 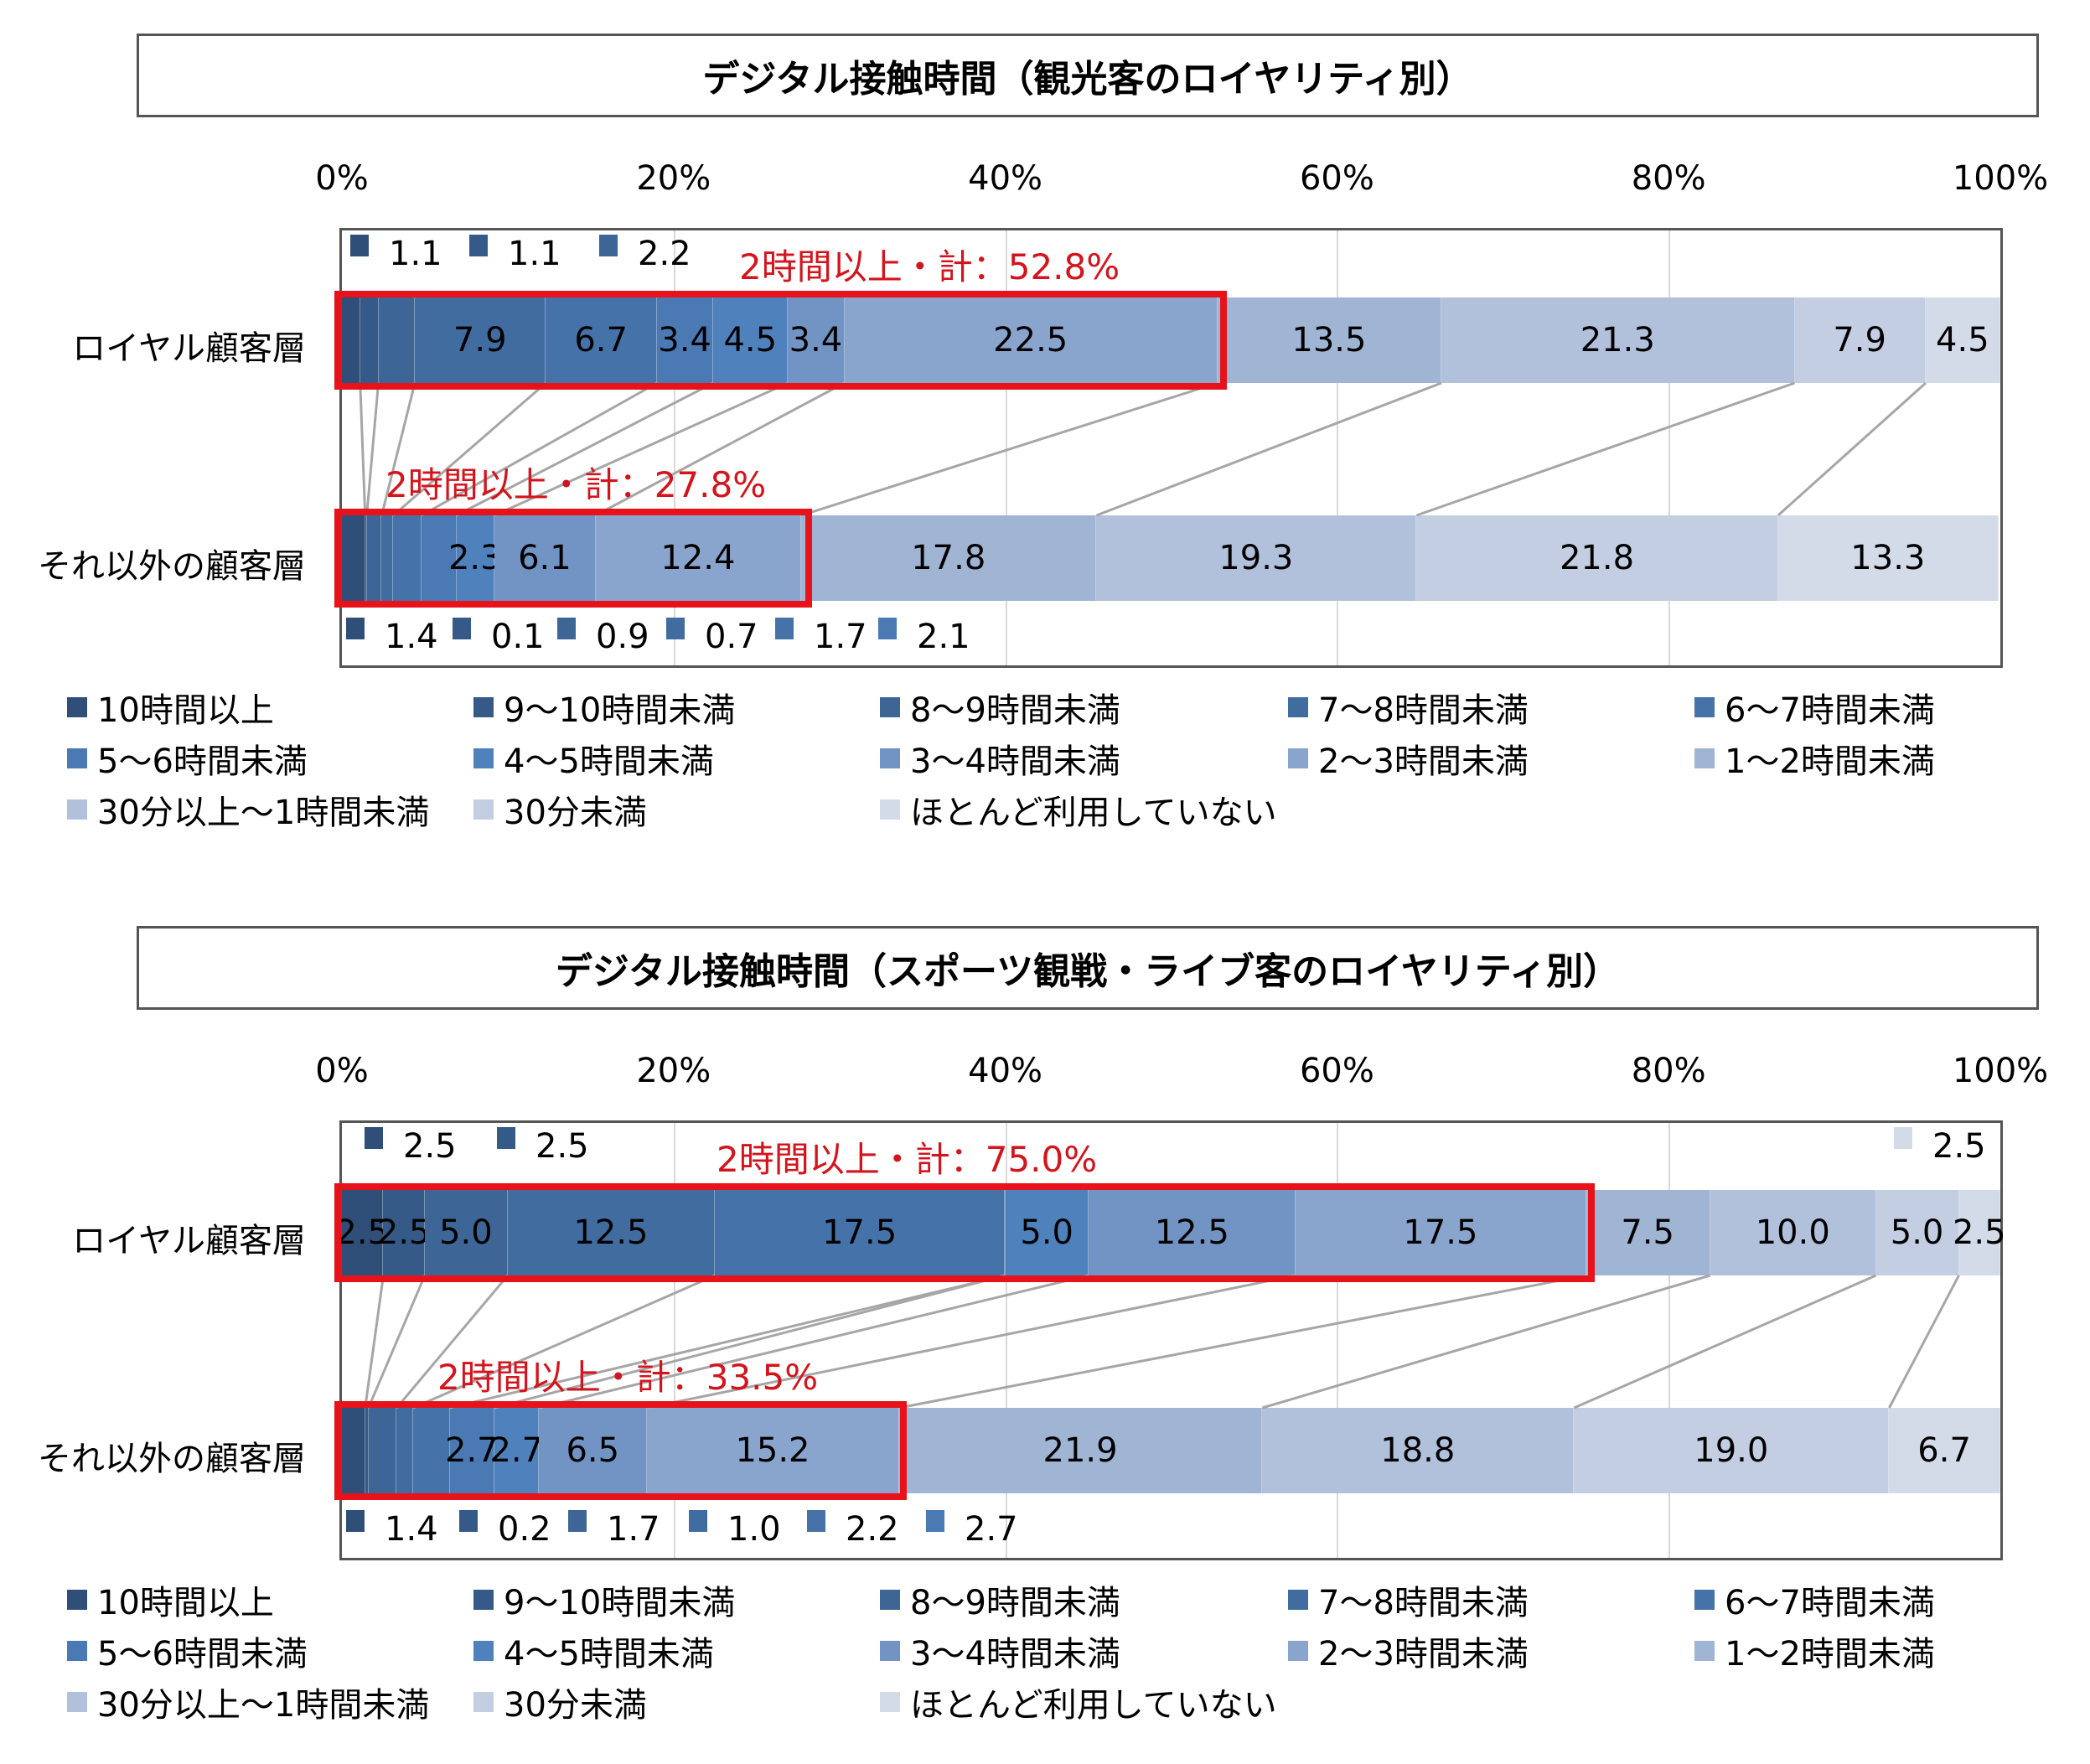 I want to click on bar-segment: 18.8, so click(x=1418, y=1450).